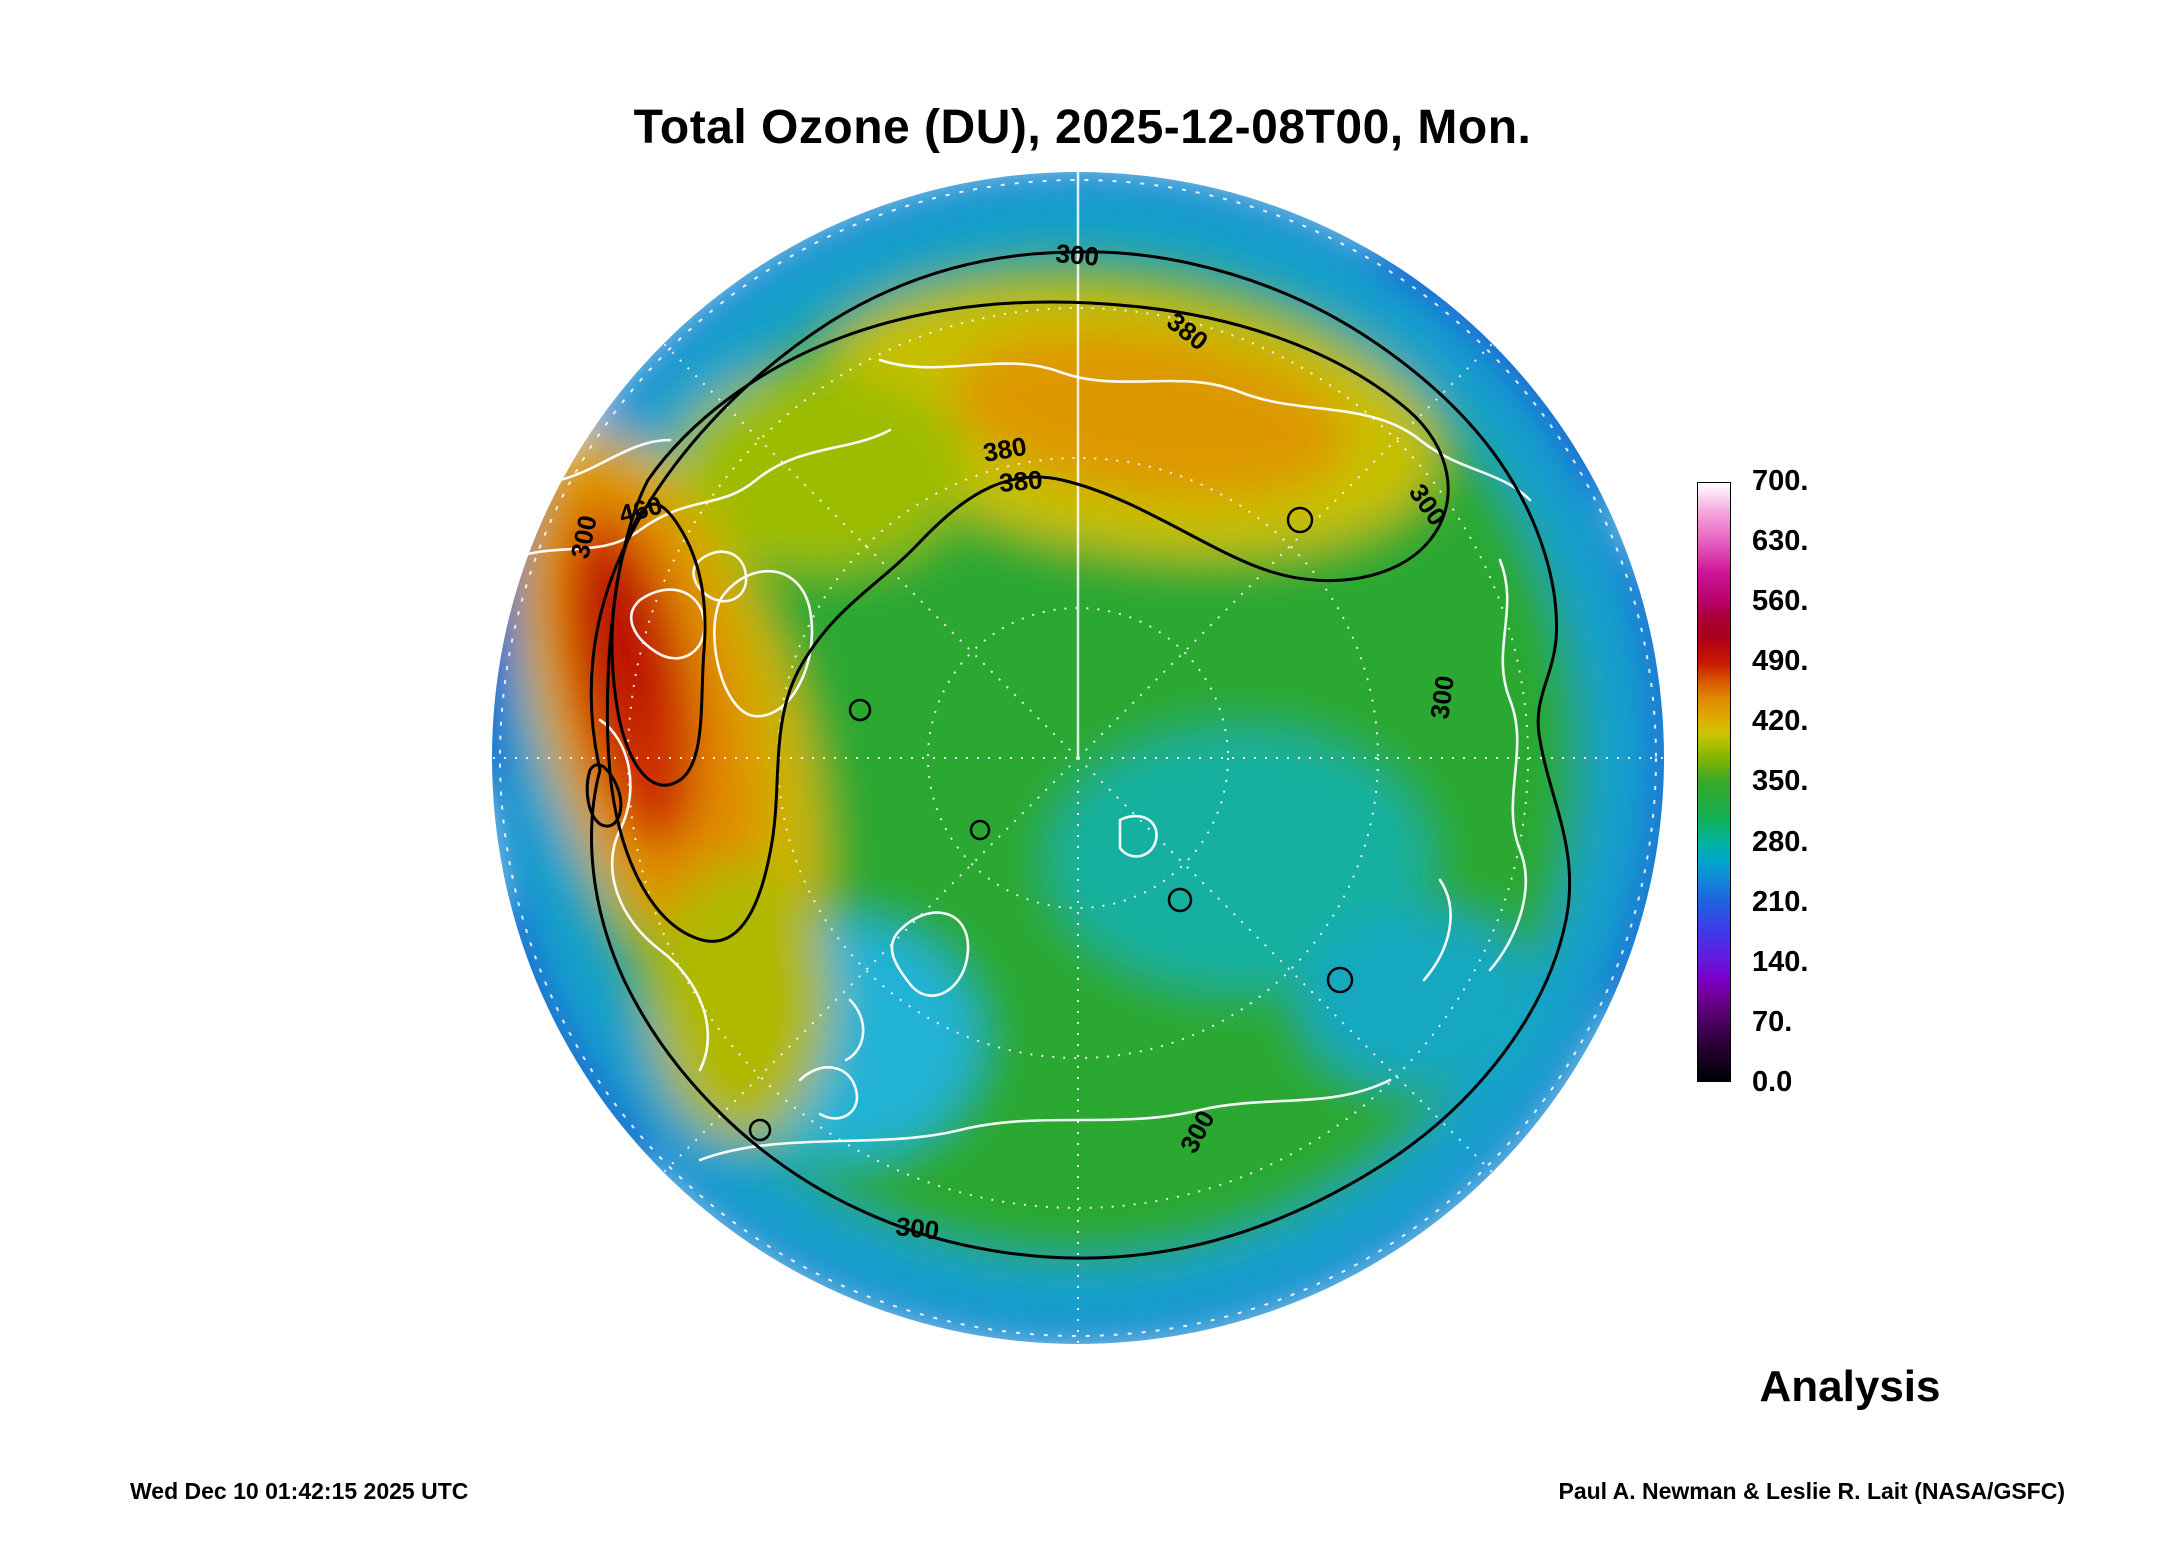  Describe the element at coordinates (1138, 836) in the screenshot. I see `coast-caspian` at that location.